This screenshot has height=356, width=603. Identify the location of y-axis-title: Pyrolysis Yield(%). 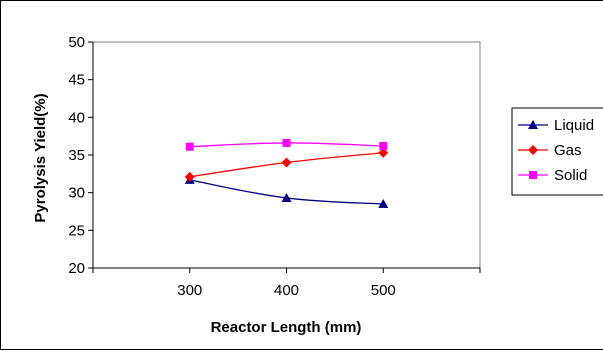
(40, 157).